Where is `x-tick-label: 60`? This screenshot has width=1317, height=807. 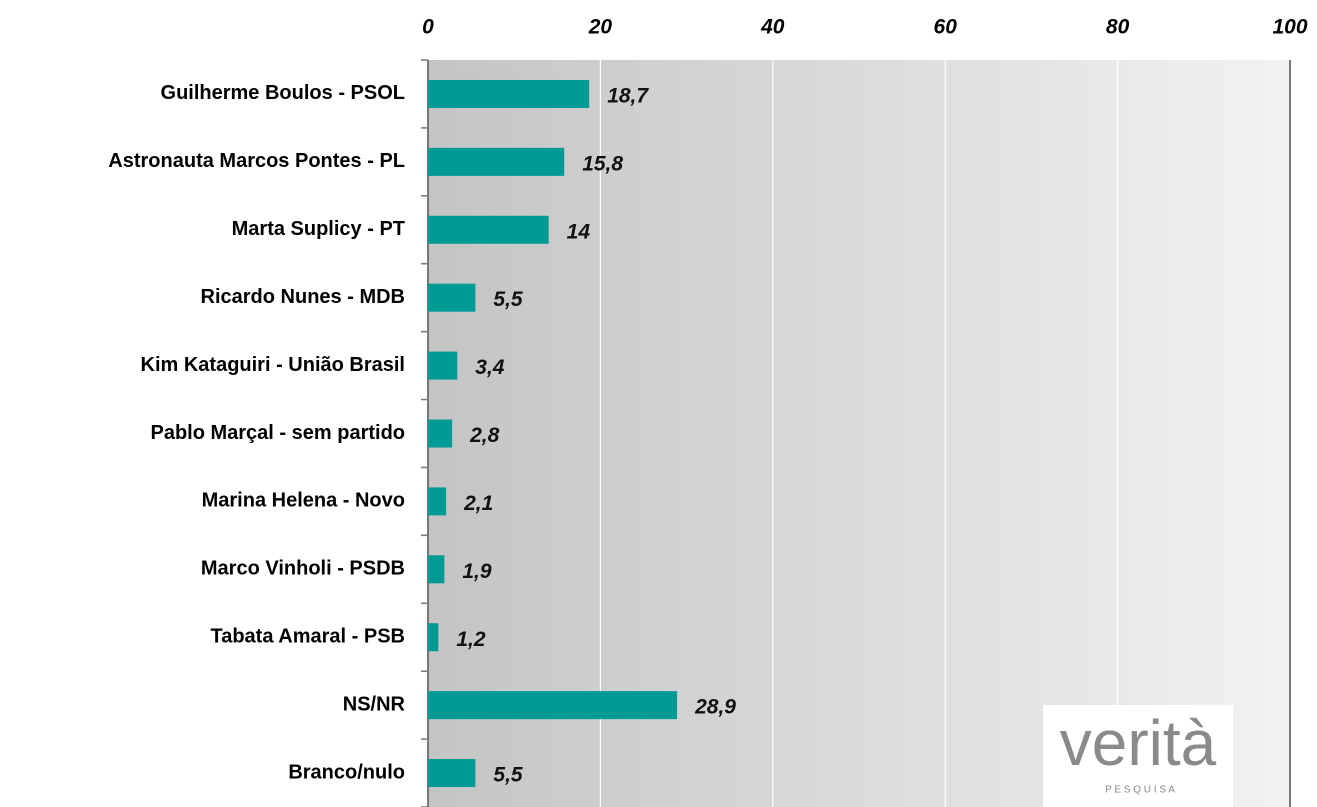 x-tick-label: 60 is located at coordinates (946, 27).